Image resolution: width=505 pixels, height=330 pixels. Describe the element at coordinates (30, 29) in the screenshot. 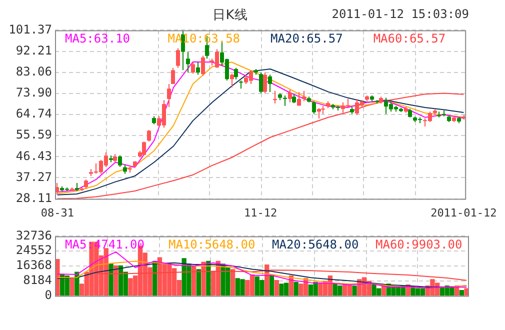

I see `y-tick-label: 101.37` at that location.